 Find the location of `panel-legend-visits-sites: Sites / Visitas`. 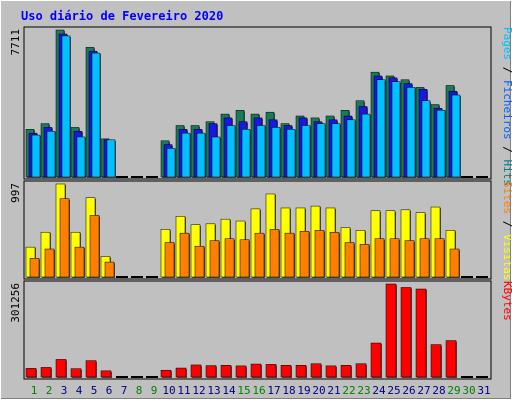

panel-legend-visits-sites: Sites / Visitas is located at coordinates (506, 230).